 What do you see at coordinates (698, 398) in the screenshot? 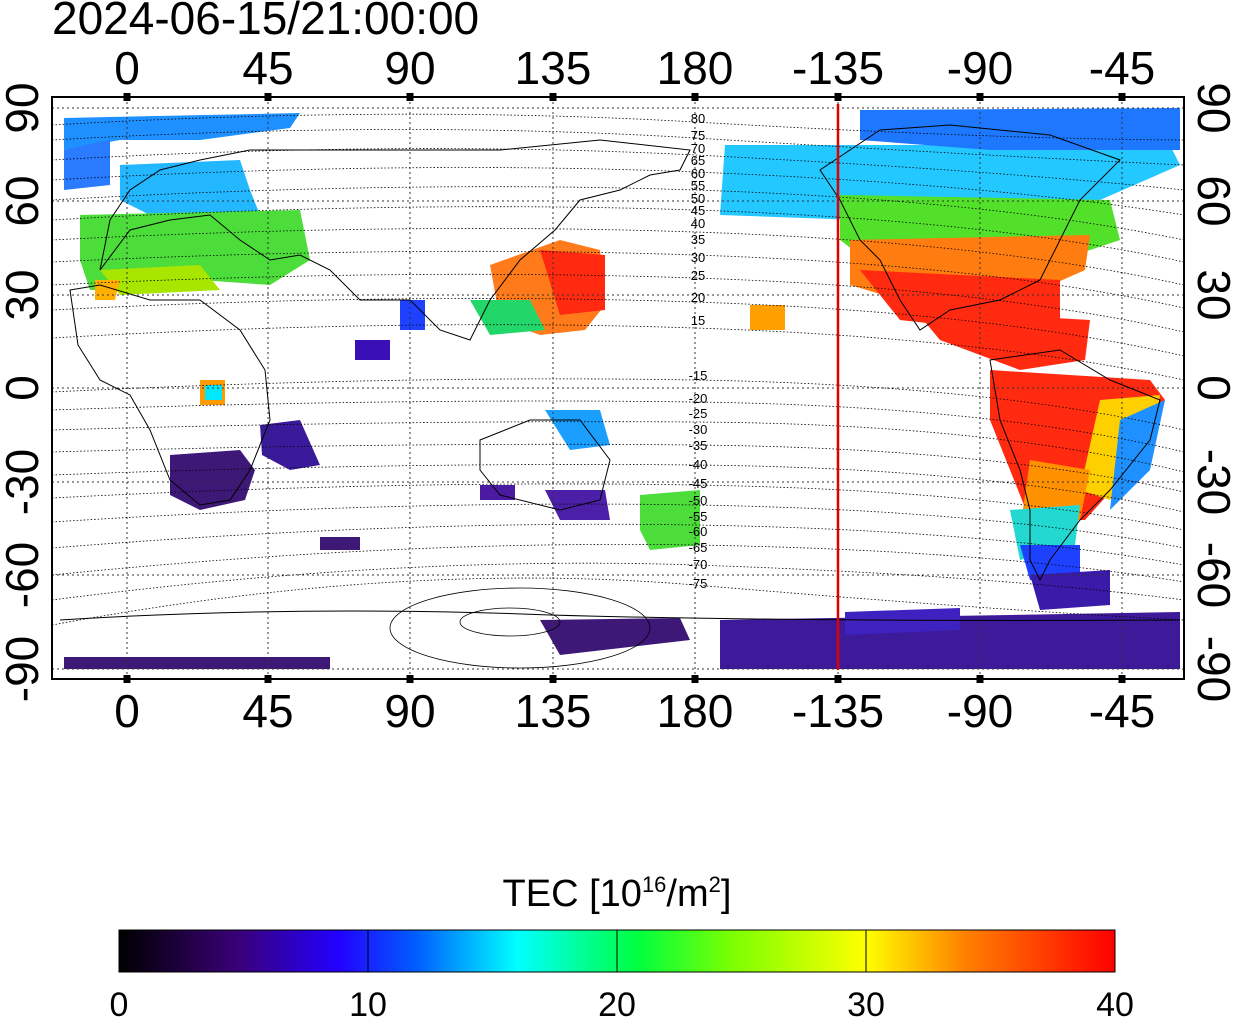
I see `contour-label: -20` at bounding box center [698, 398].